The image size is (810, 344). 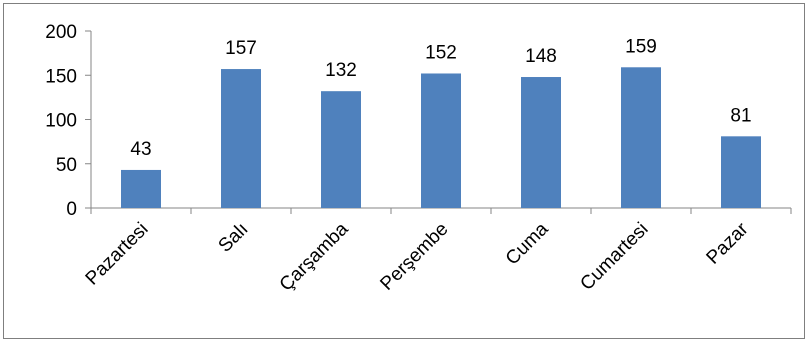 I want to click on y-tick-label: 100, so click(x=61, y=121).